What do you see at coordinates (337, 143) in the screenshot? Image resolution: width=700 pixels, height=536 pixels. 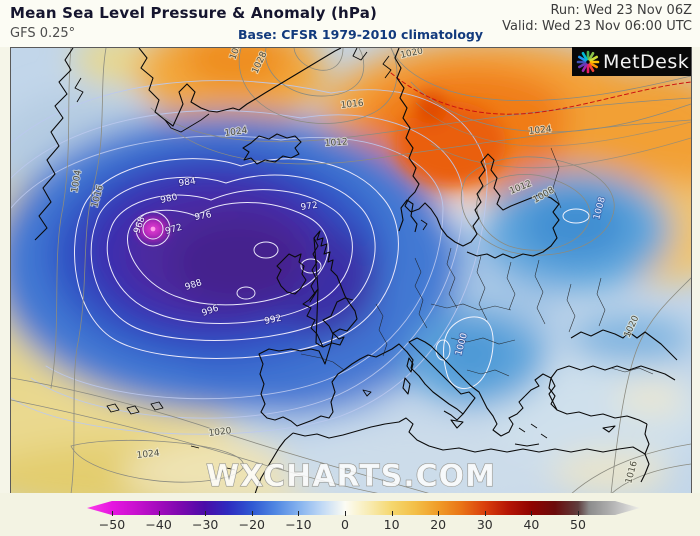 I see `contour-label: 1012` at bounding box center [337, 143].